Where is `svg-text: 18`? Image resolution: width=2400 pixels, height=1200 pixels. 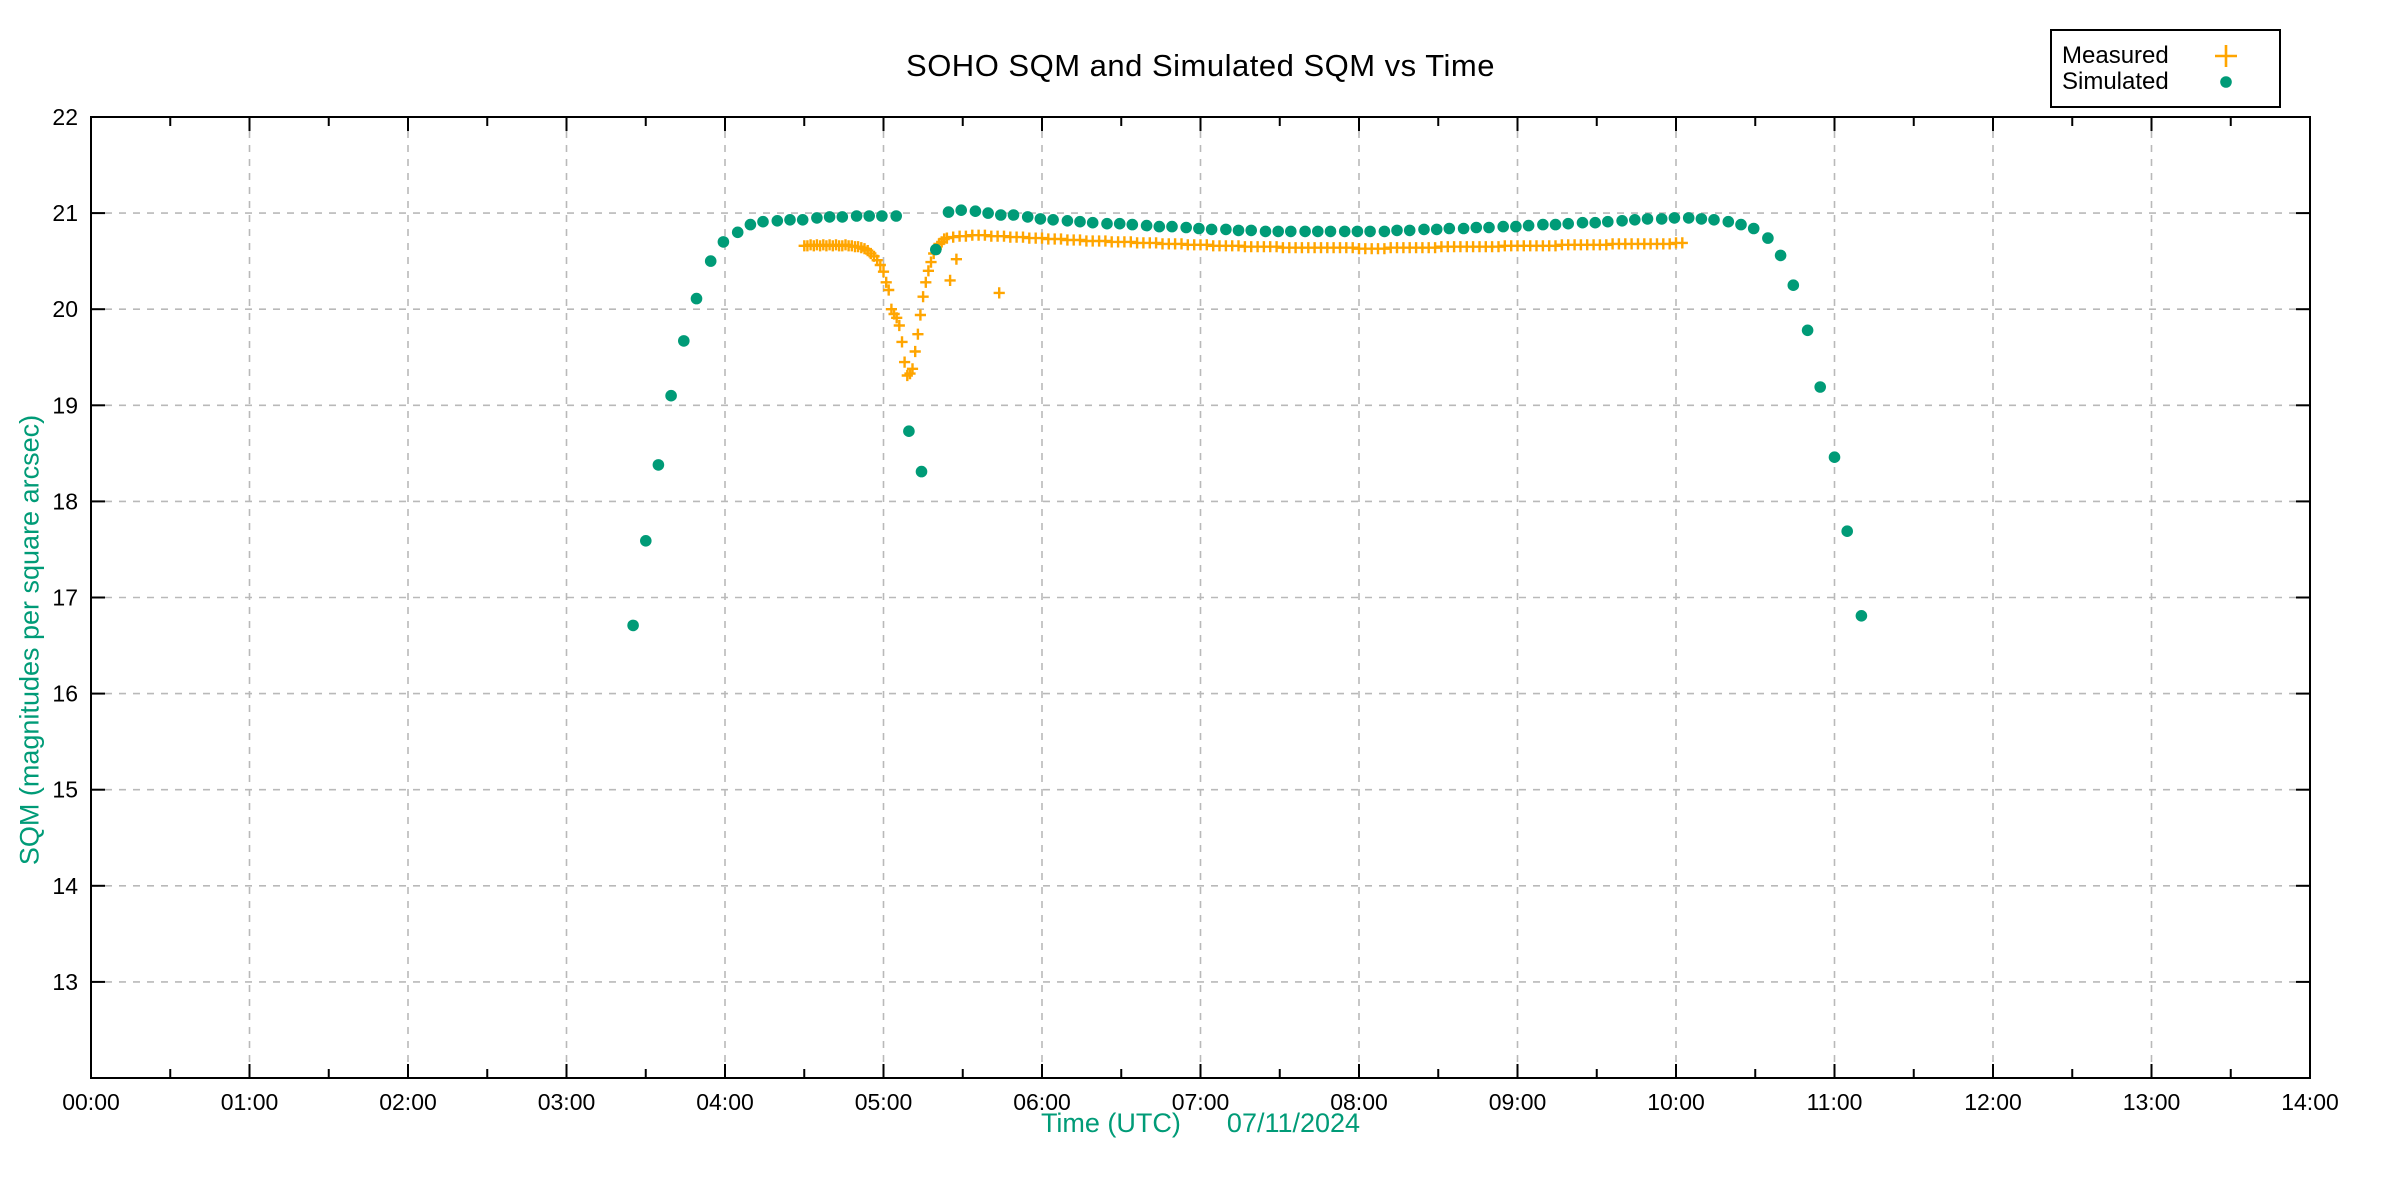
svg-text: 18 is located at coordinates (65, 501).